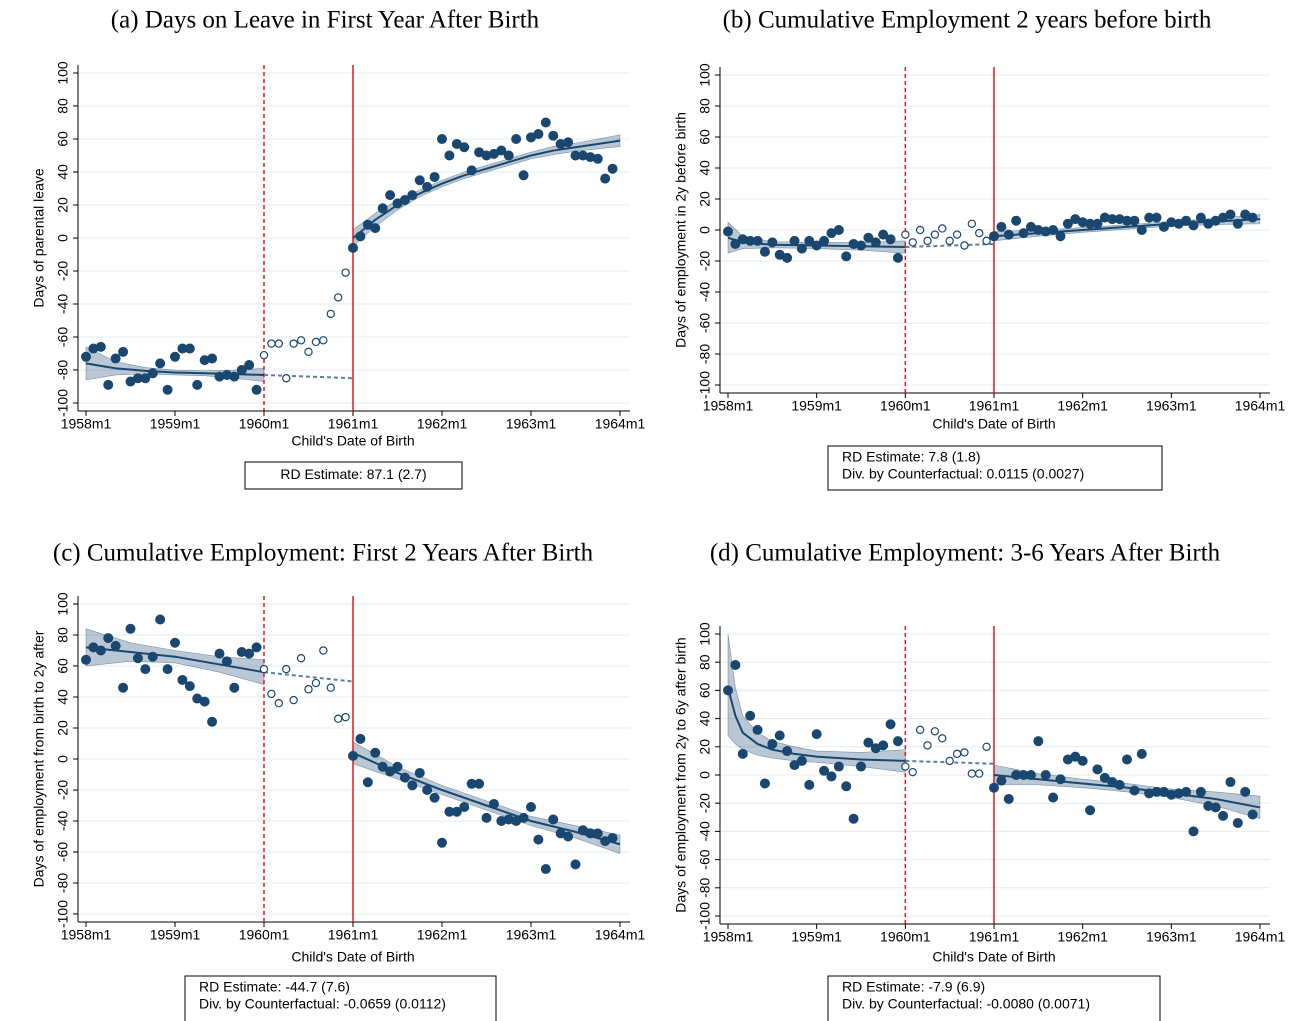  I want to click on y-tick-label: -20, so click(63, 271).